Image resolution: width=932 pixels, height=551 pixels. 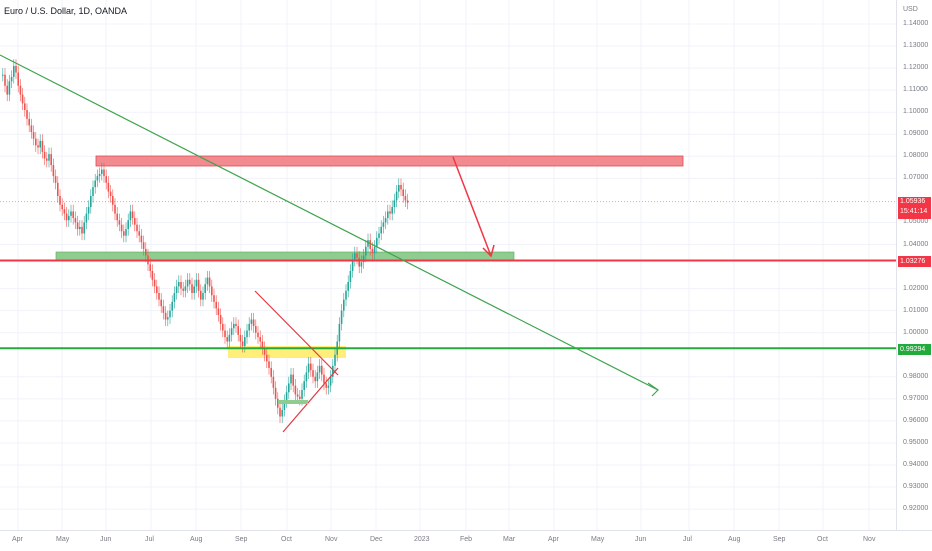 I want to click on time-tick-label: Aug, so click(x=196, y=539).